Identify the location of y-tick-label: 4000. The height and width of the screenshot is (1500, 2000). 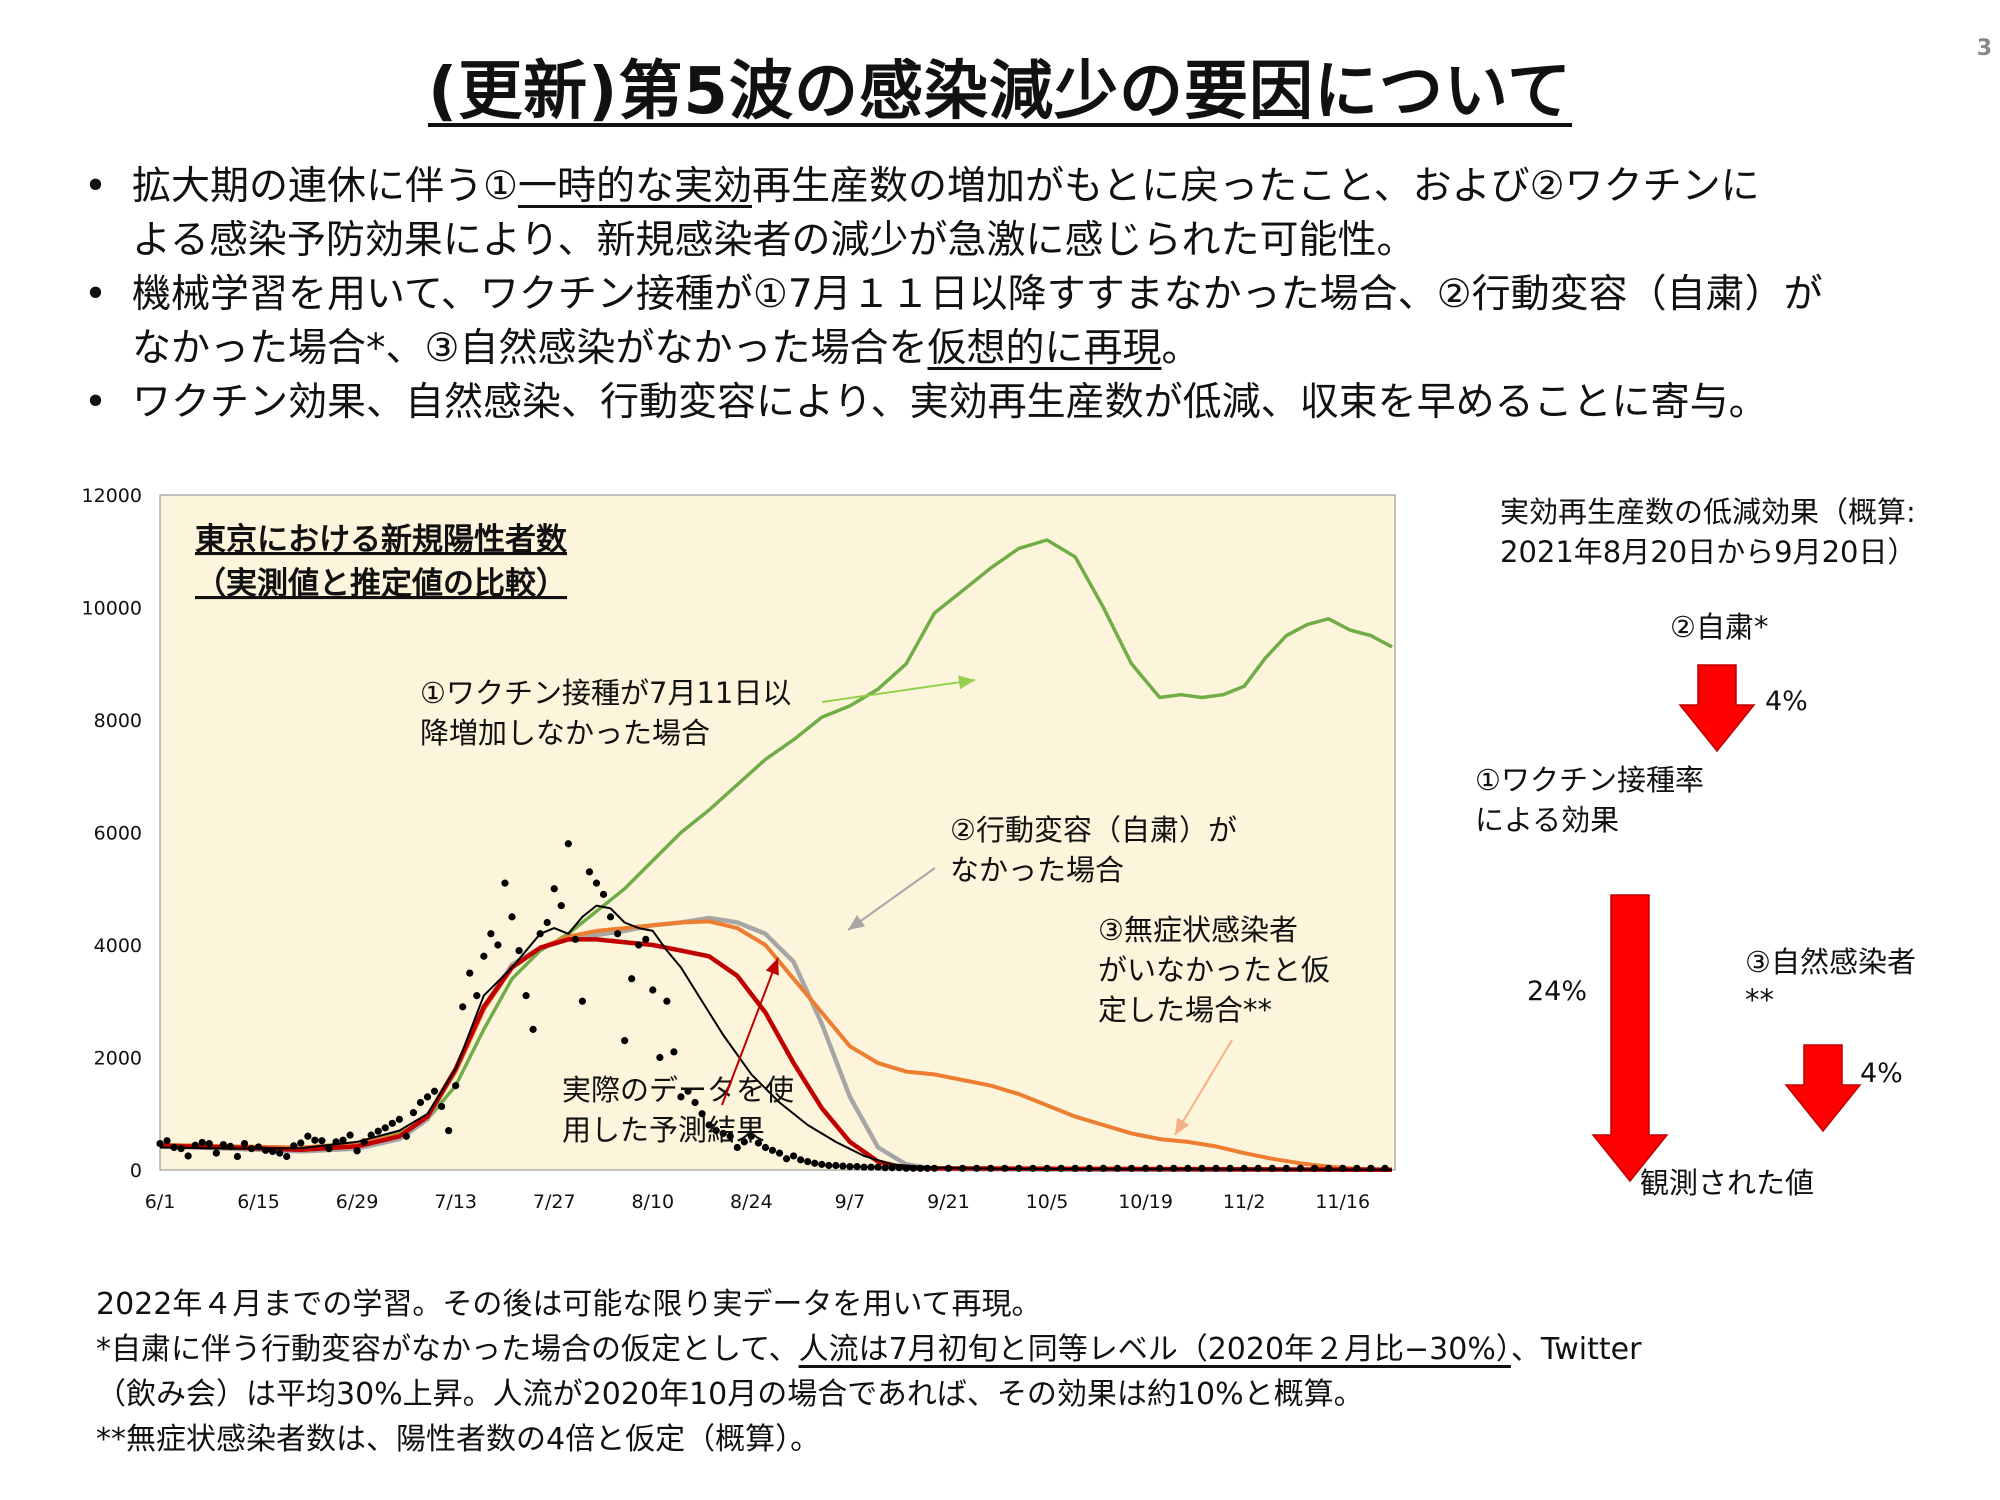
(118, 946).